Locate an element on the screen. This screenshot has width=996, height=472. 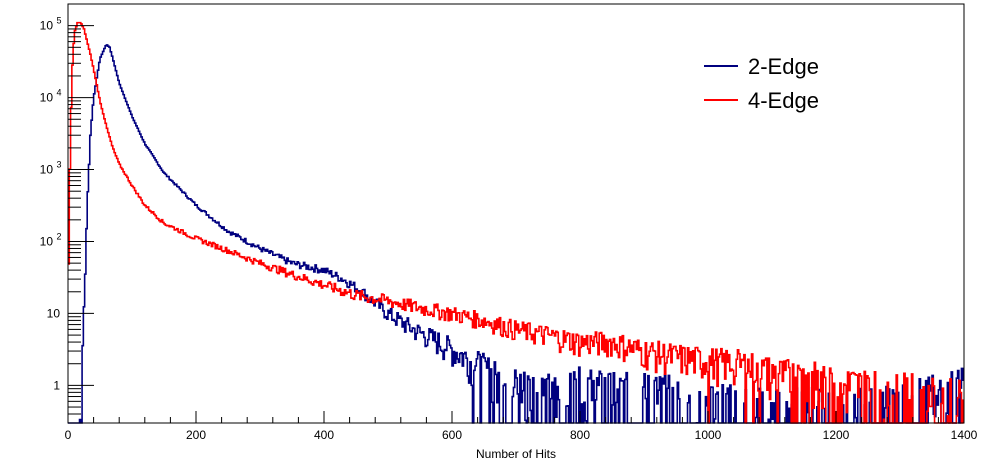
x-axis-title: Number of Hits is located at coordinates (516, 454).